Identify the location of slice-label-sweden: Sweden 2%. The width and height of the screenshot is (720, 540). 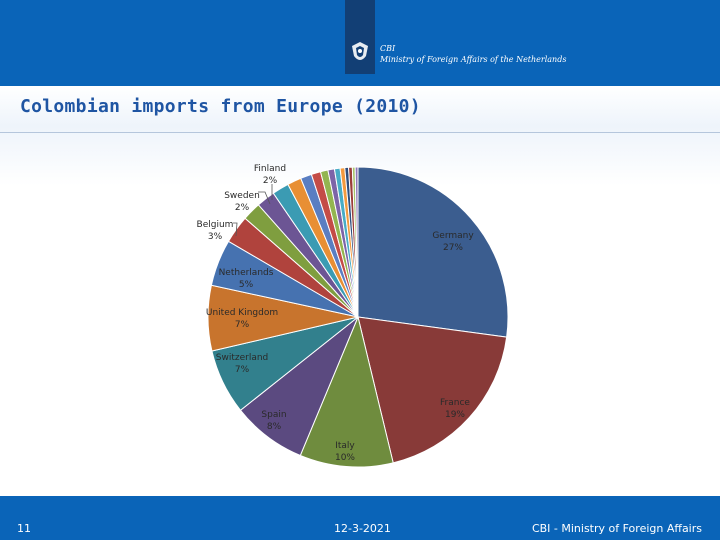
(242, 202).